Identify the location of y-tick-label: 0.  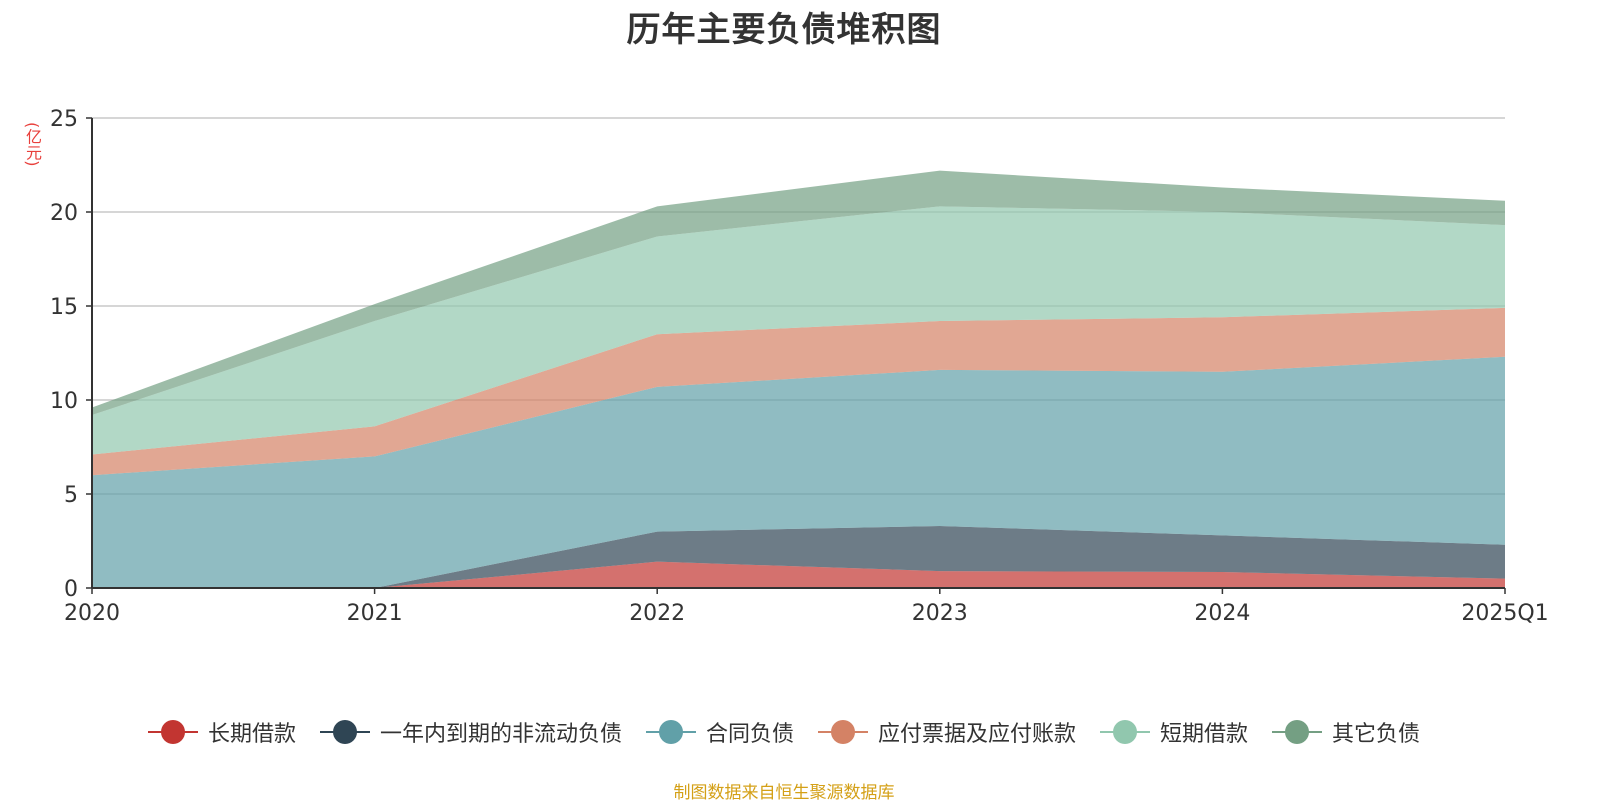
(71, 589).